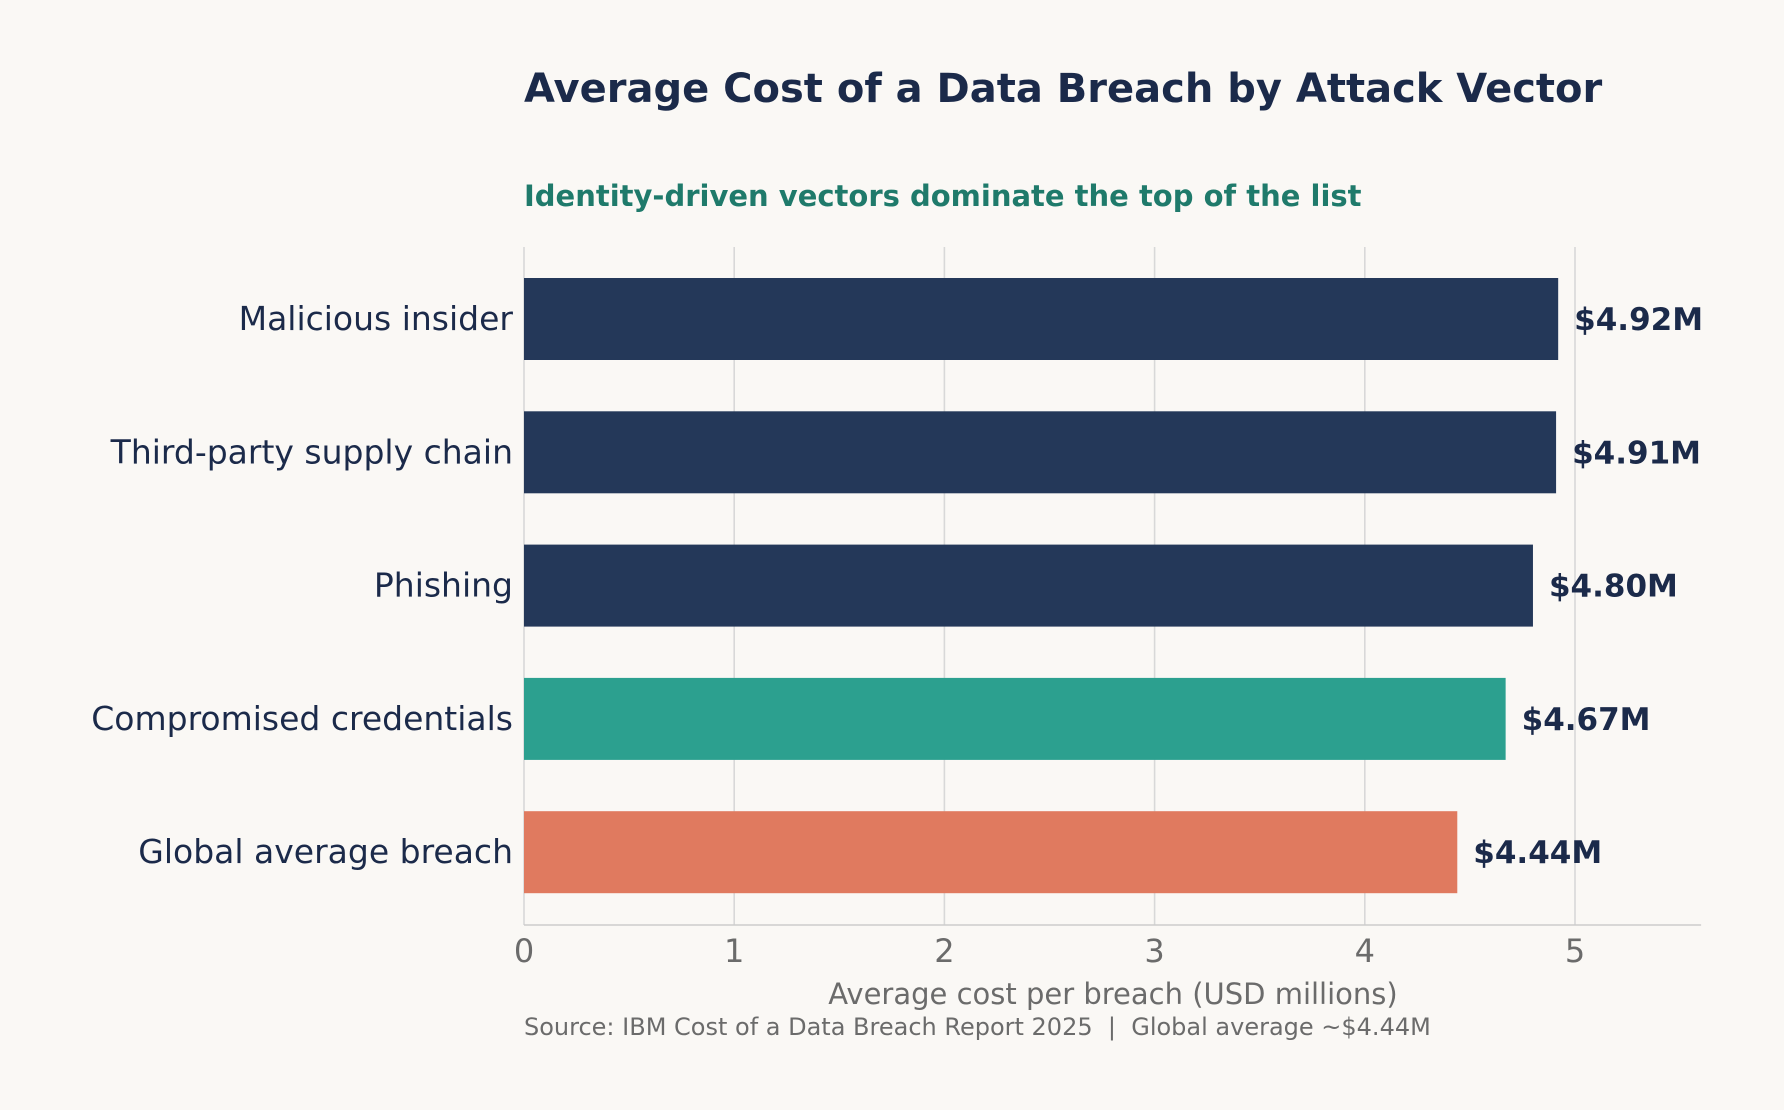 Image resolution: width=1784 pixels, height=1110 pixels. What do you see at coordinates (1365, 951) in the screenshot?
I see `x-tick-label: 4` at bounding box center [1365, 951].